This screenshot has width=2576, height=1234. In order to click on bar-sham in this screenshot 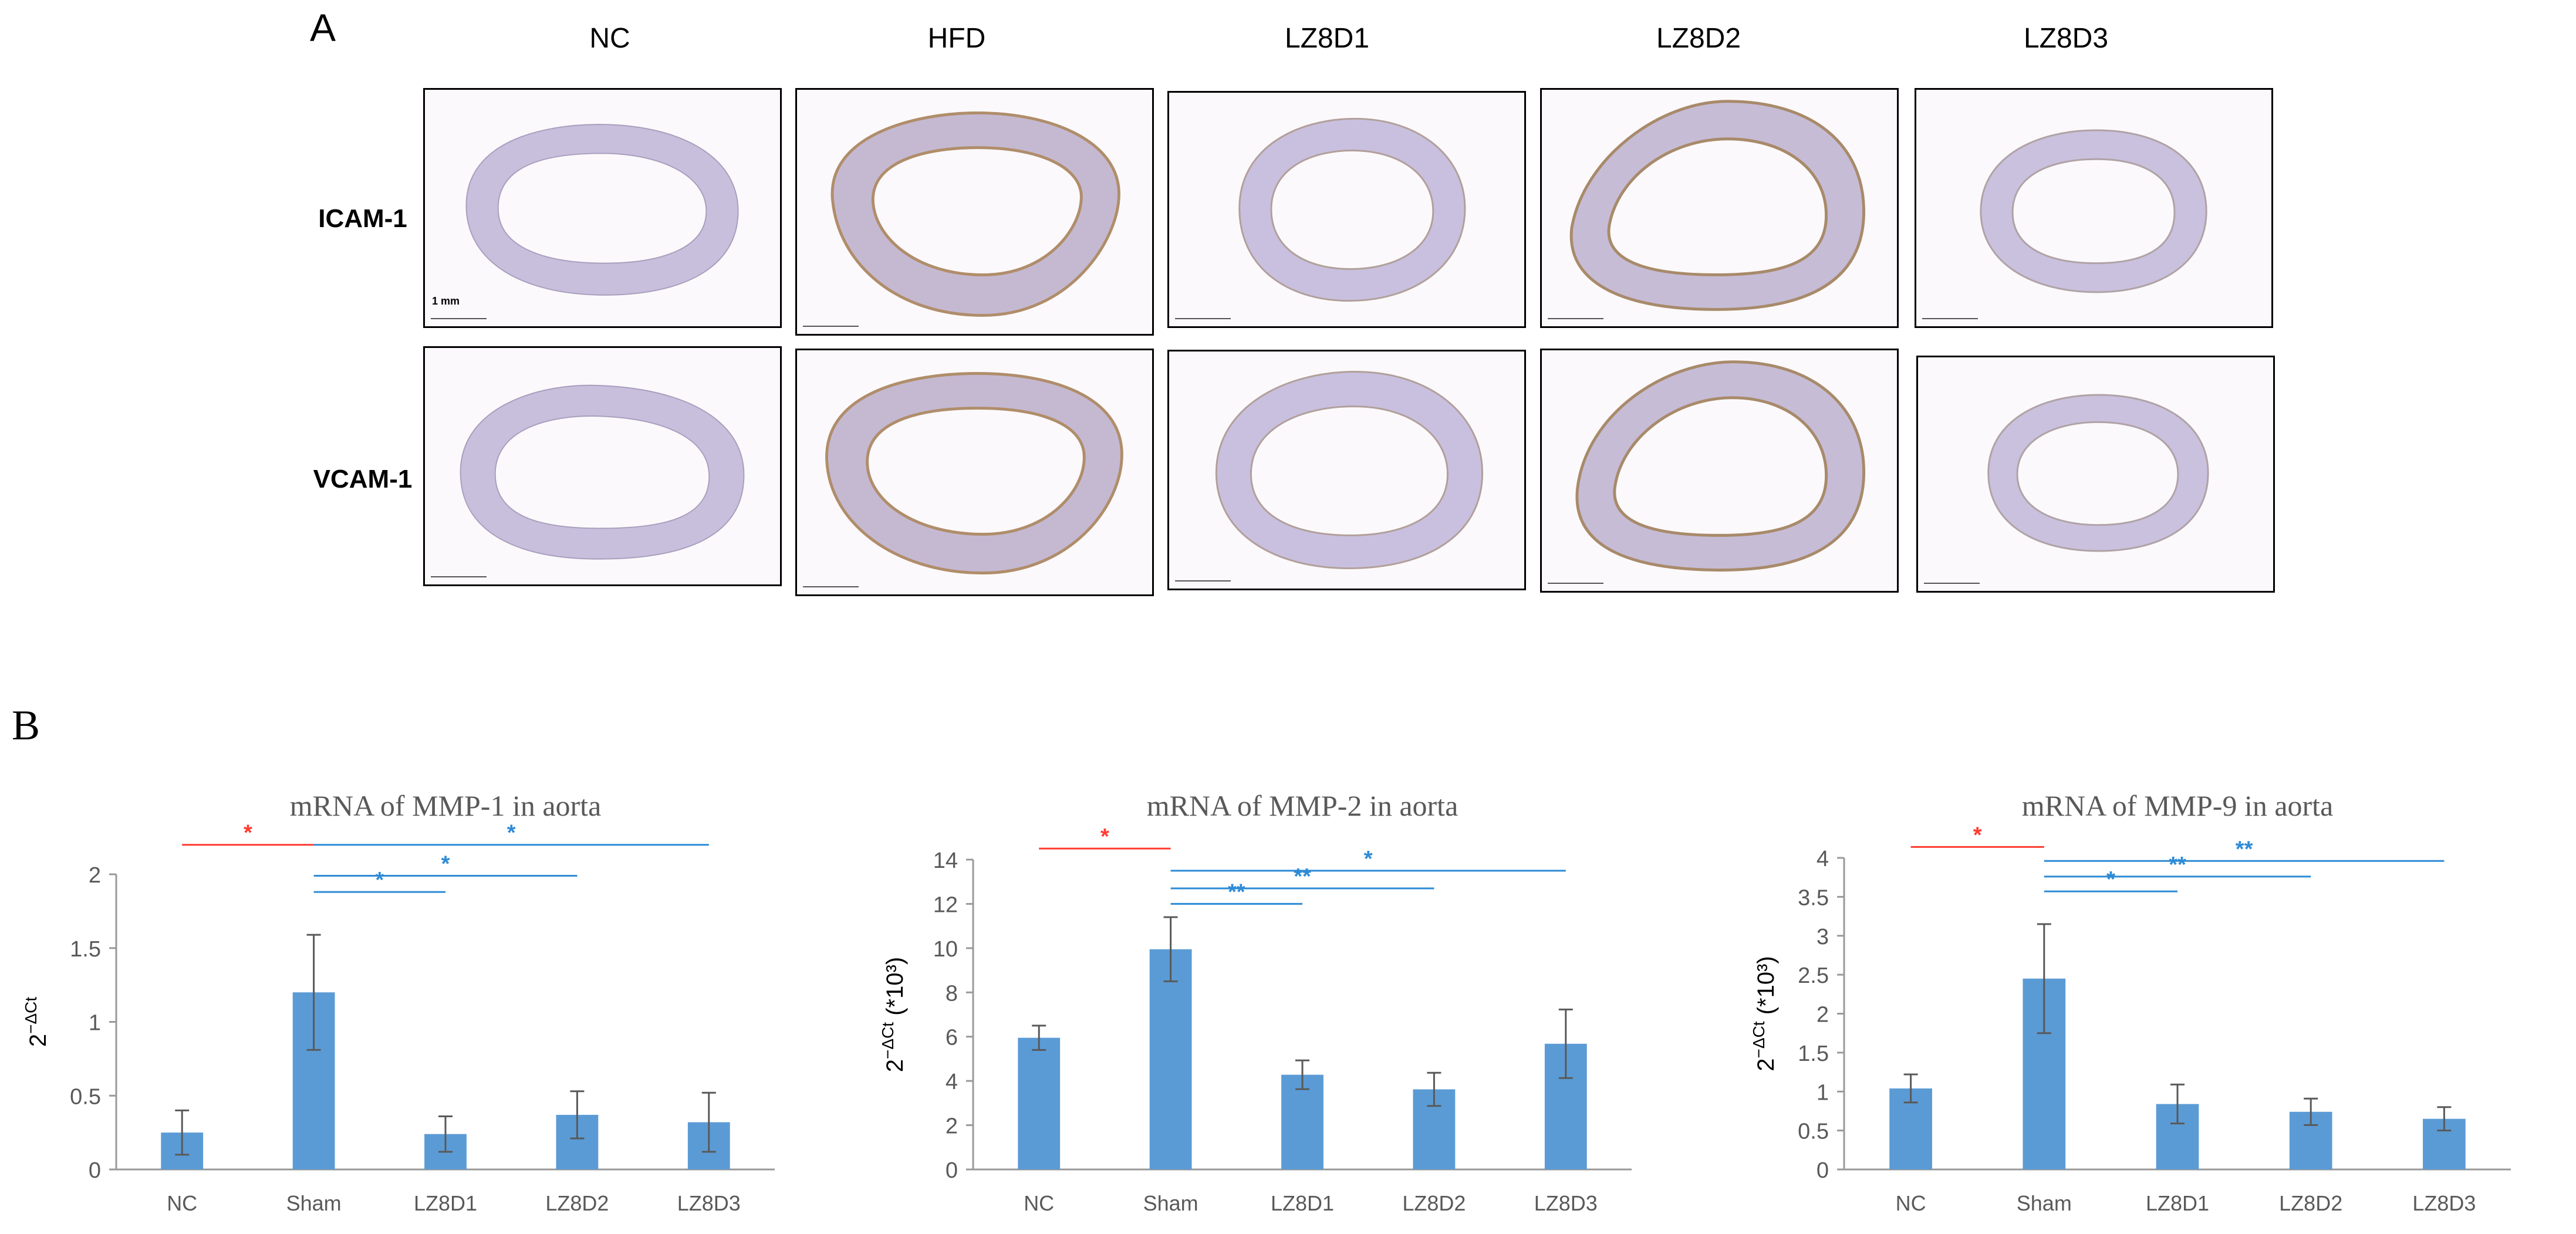, I will do `click(1170, 1059)`.